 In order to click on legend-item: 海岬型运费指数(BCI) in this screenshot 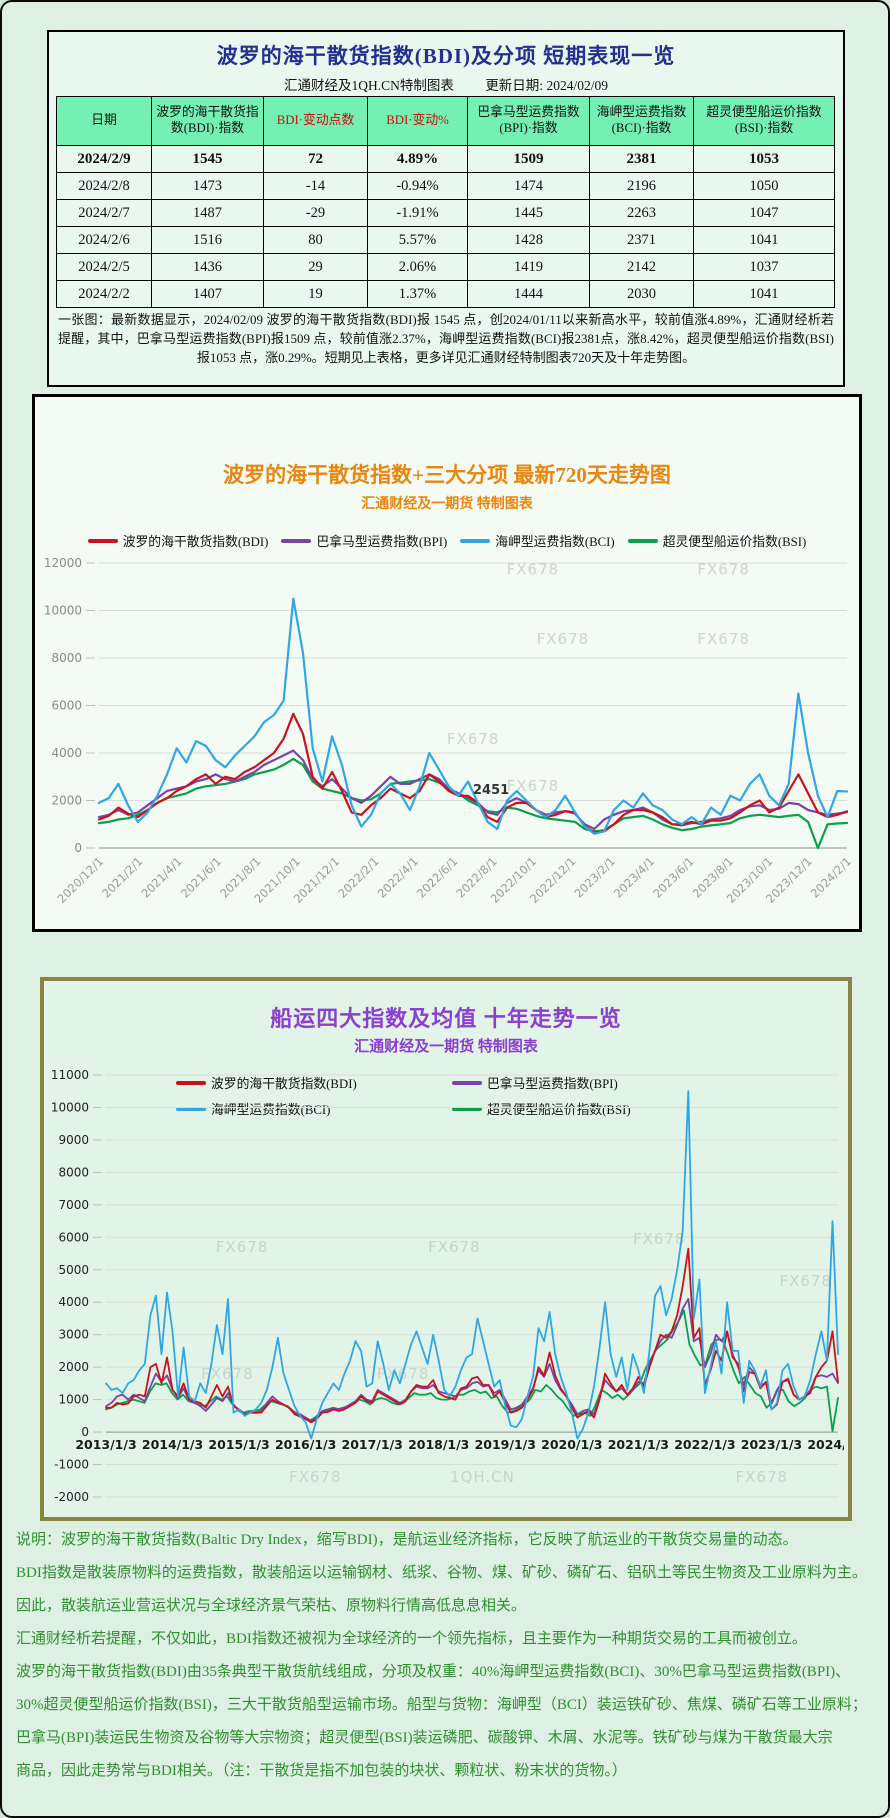, I will do `click(537, 540)`.